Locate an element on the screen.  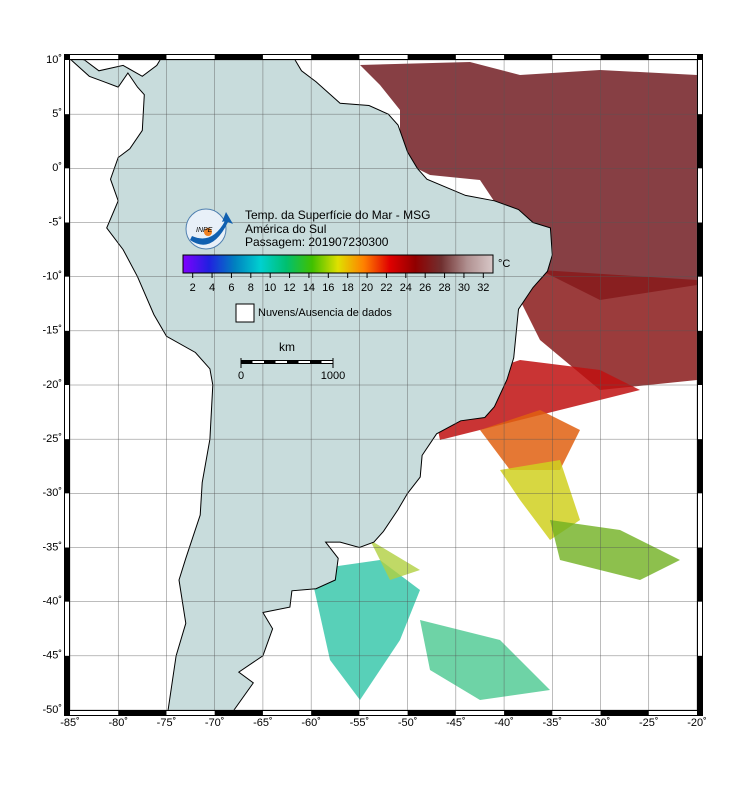
logo-text: INPE is located at coordinates (204, 230).